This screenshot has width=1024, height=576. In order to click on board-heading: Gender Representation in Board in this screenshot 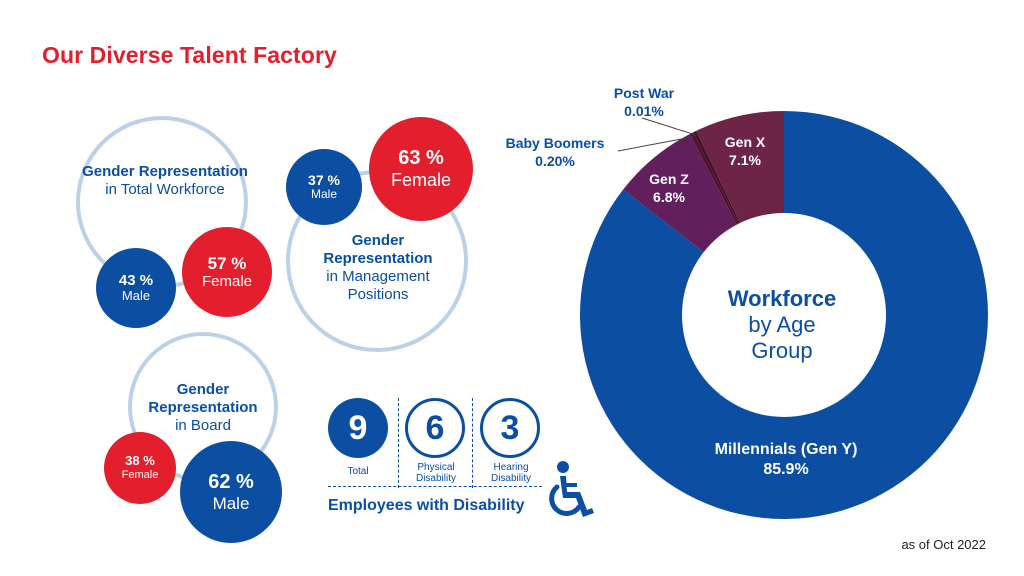, I will do `click(203, 408)`.